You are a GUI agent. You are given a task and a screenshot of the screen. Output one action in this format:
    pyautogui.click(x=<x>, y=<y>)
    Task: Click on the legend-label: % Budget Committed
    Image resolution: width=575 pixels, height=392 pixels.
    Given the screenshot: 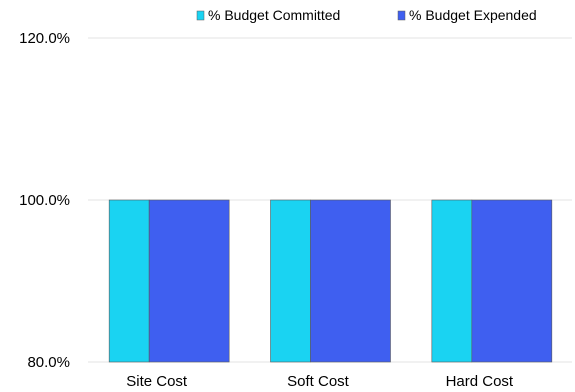 What is the action you would take?
    pyautogui.click(x=274, y=15)
    